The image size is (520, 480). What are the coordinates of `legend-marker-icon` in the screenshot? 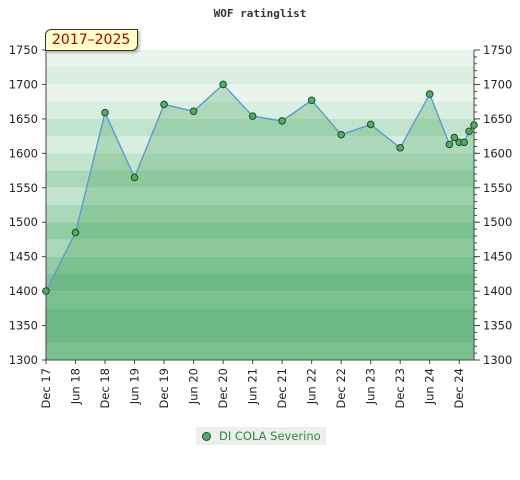 It's located at (206, 436).